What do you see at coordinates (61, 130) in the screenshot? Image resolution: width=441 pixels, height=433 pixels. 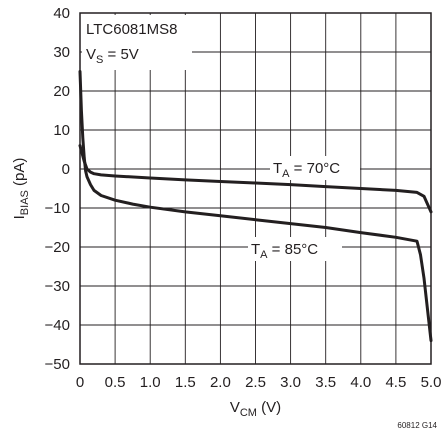 I see `y-tick-label: 10` at bounding box center [61, 130].